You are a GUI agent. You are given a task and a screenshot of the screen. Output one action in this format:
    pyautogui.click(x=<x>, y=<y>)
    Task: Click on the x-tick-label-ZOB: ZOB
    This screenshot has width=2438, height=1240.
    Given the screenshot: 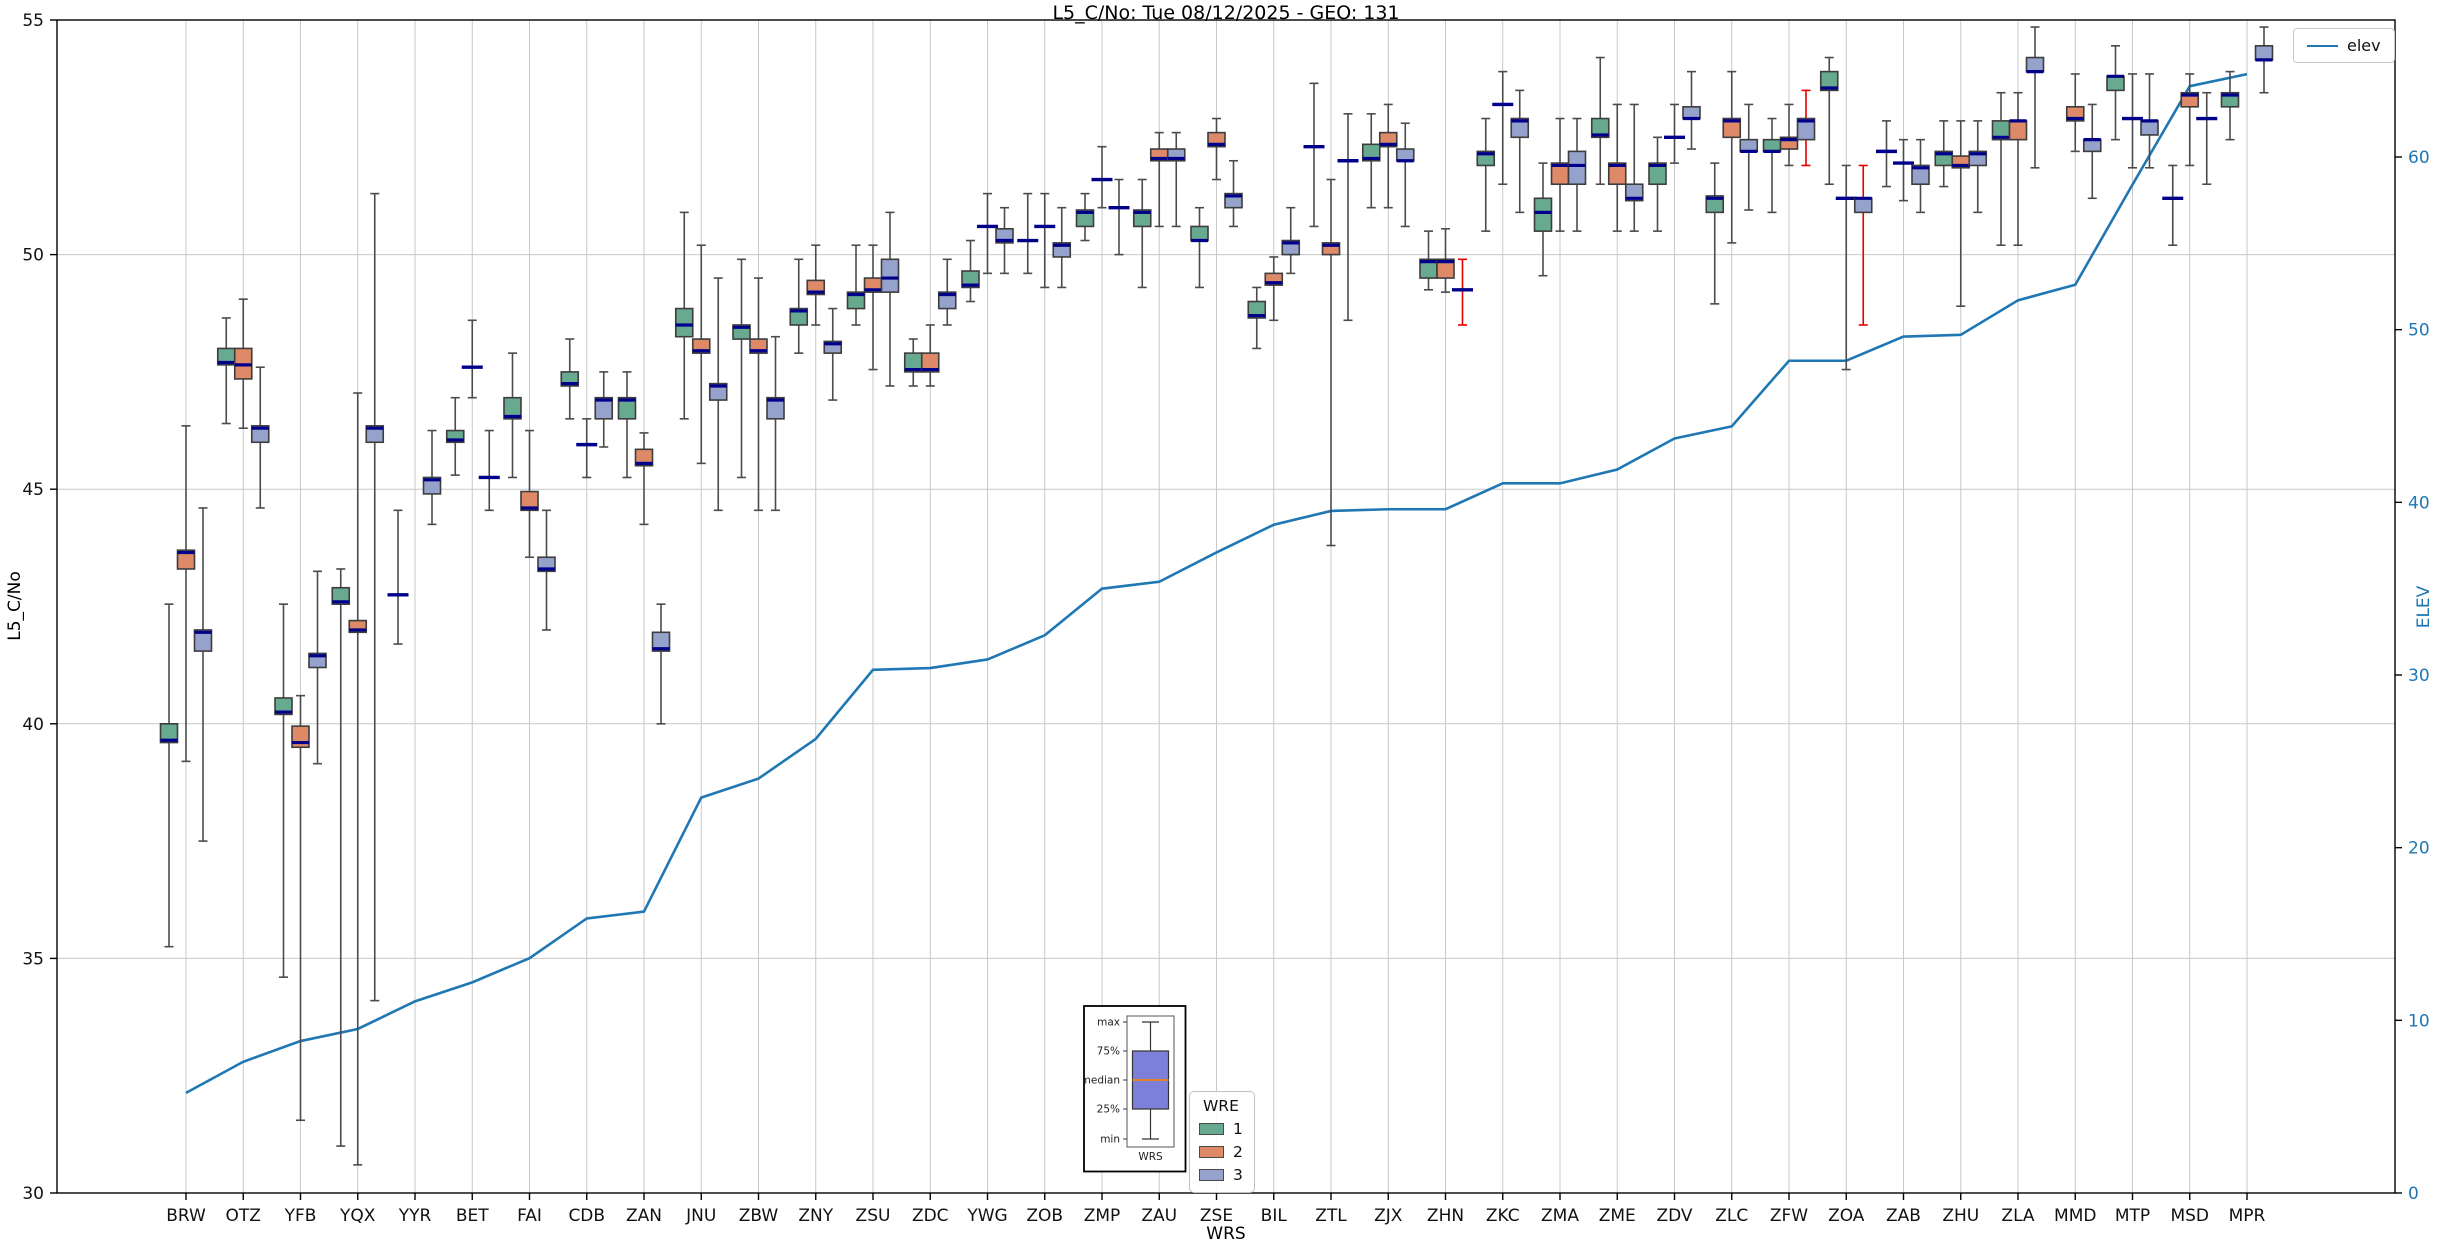 What is the action you would take?
    pyautogui.click(x=1044, y=1216)
    